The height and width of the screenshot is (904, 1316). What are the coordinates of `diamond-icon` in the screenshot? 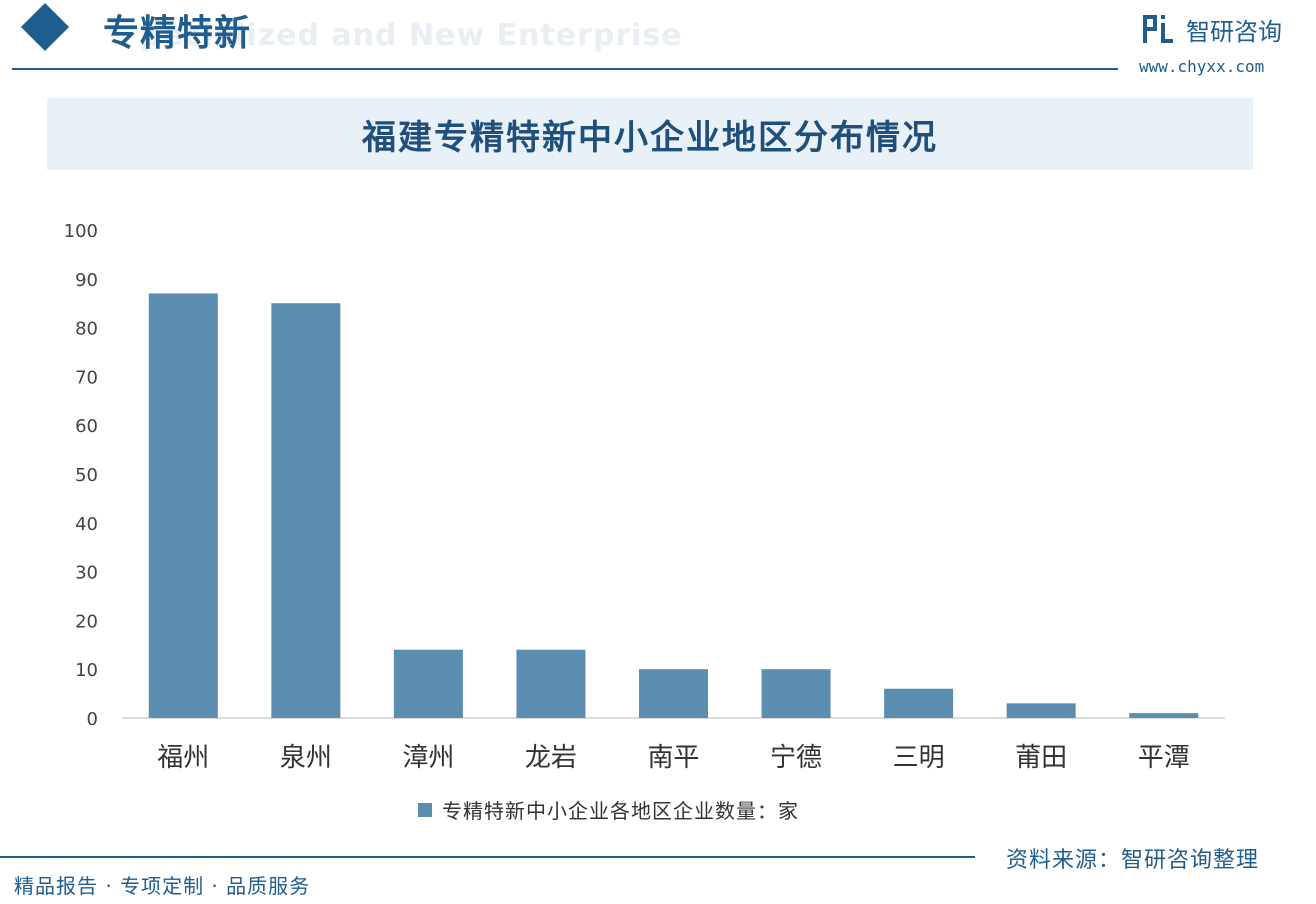 It's located at (45, 27).